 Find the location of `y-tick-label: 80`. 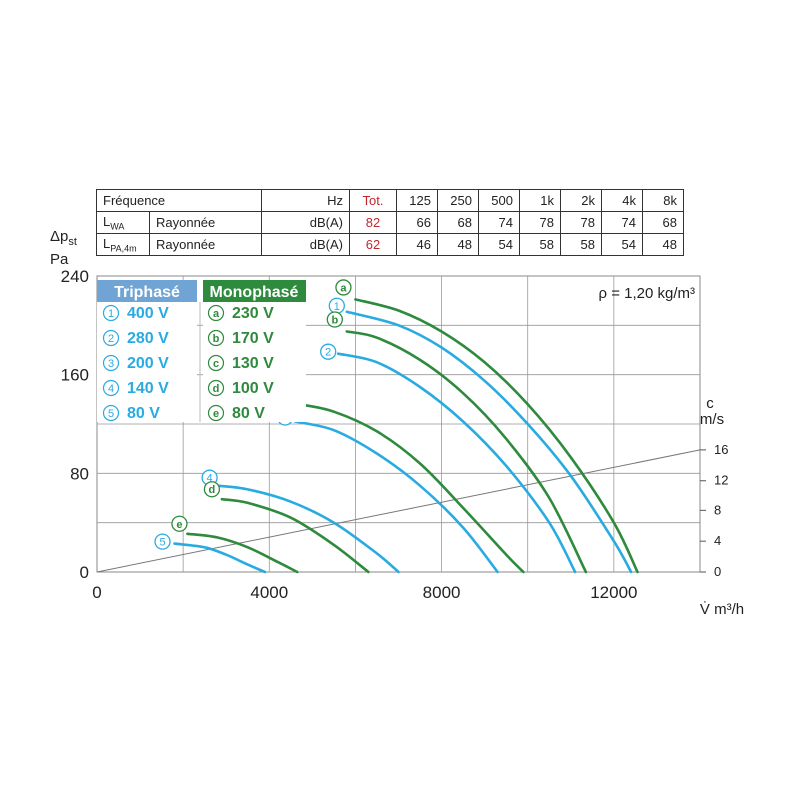

y-tick-label: 80 is located at coordinates (79, 473).